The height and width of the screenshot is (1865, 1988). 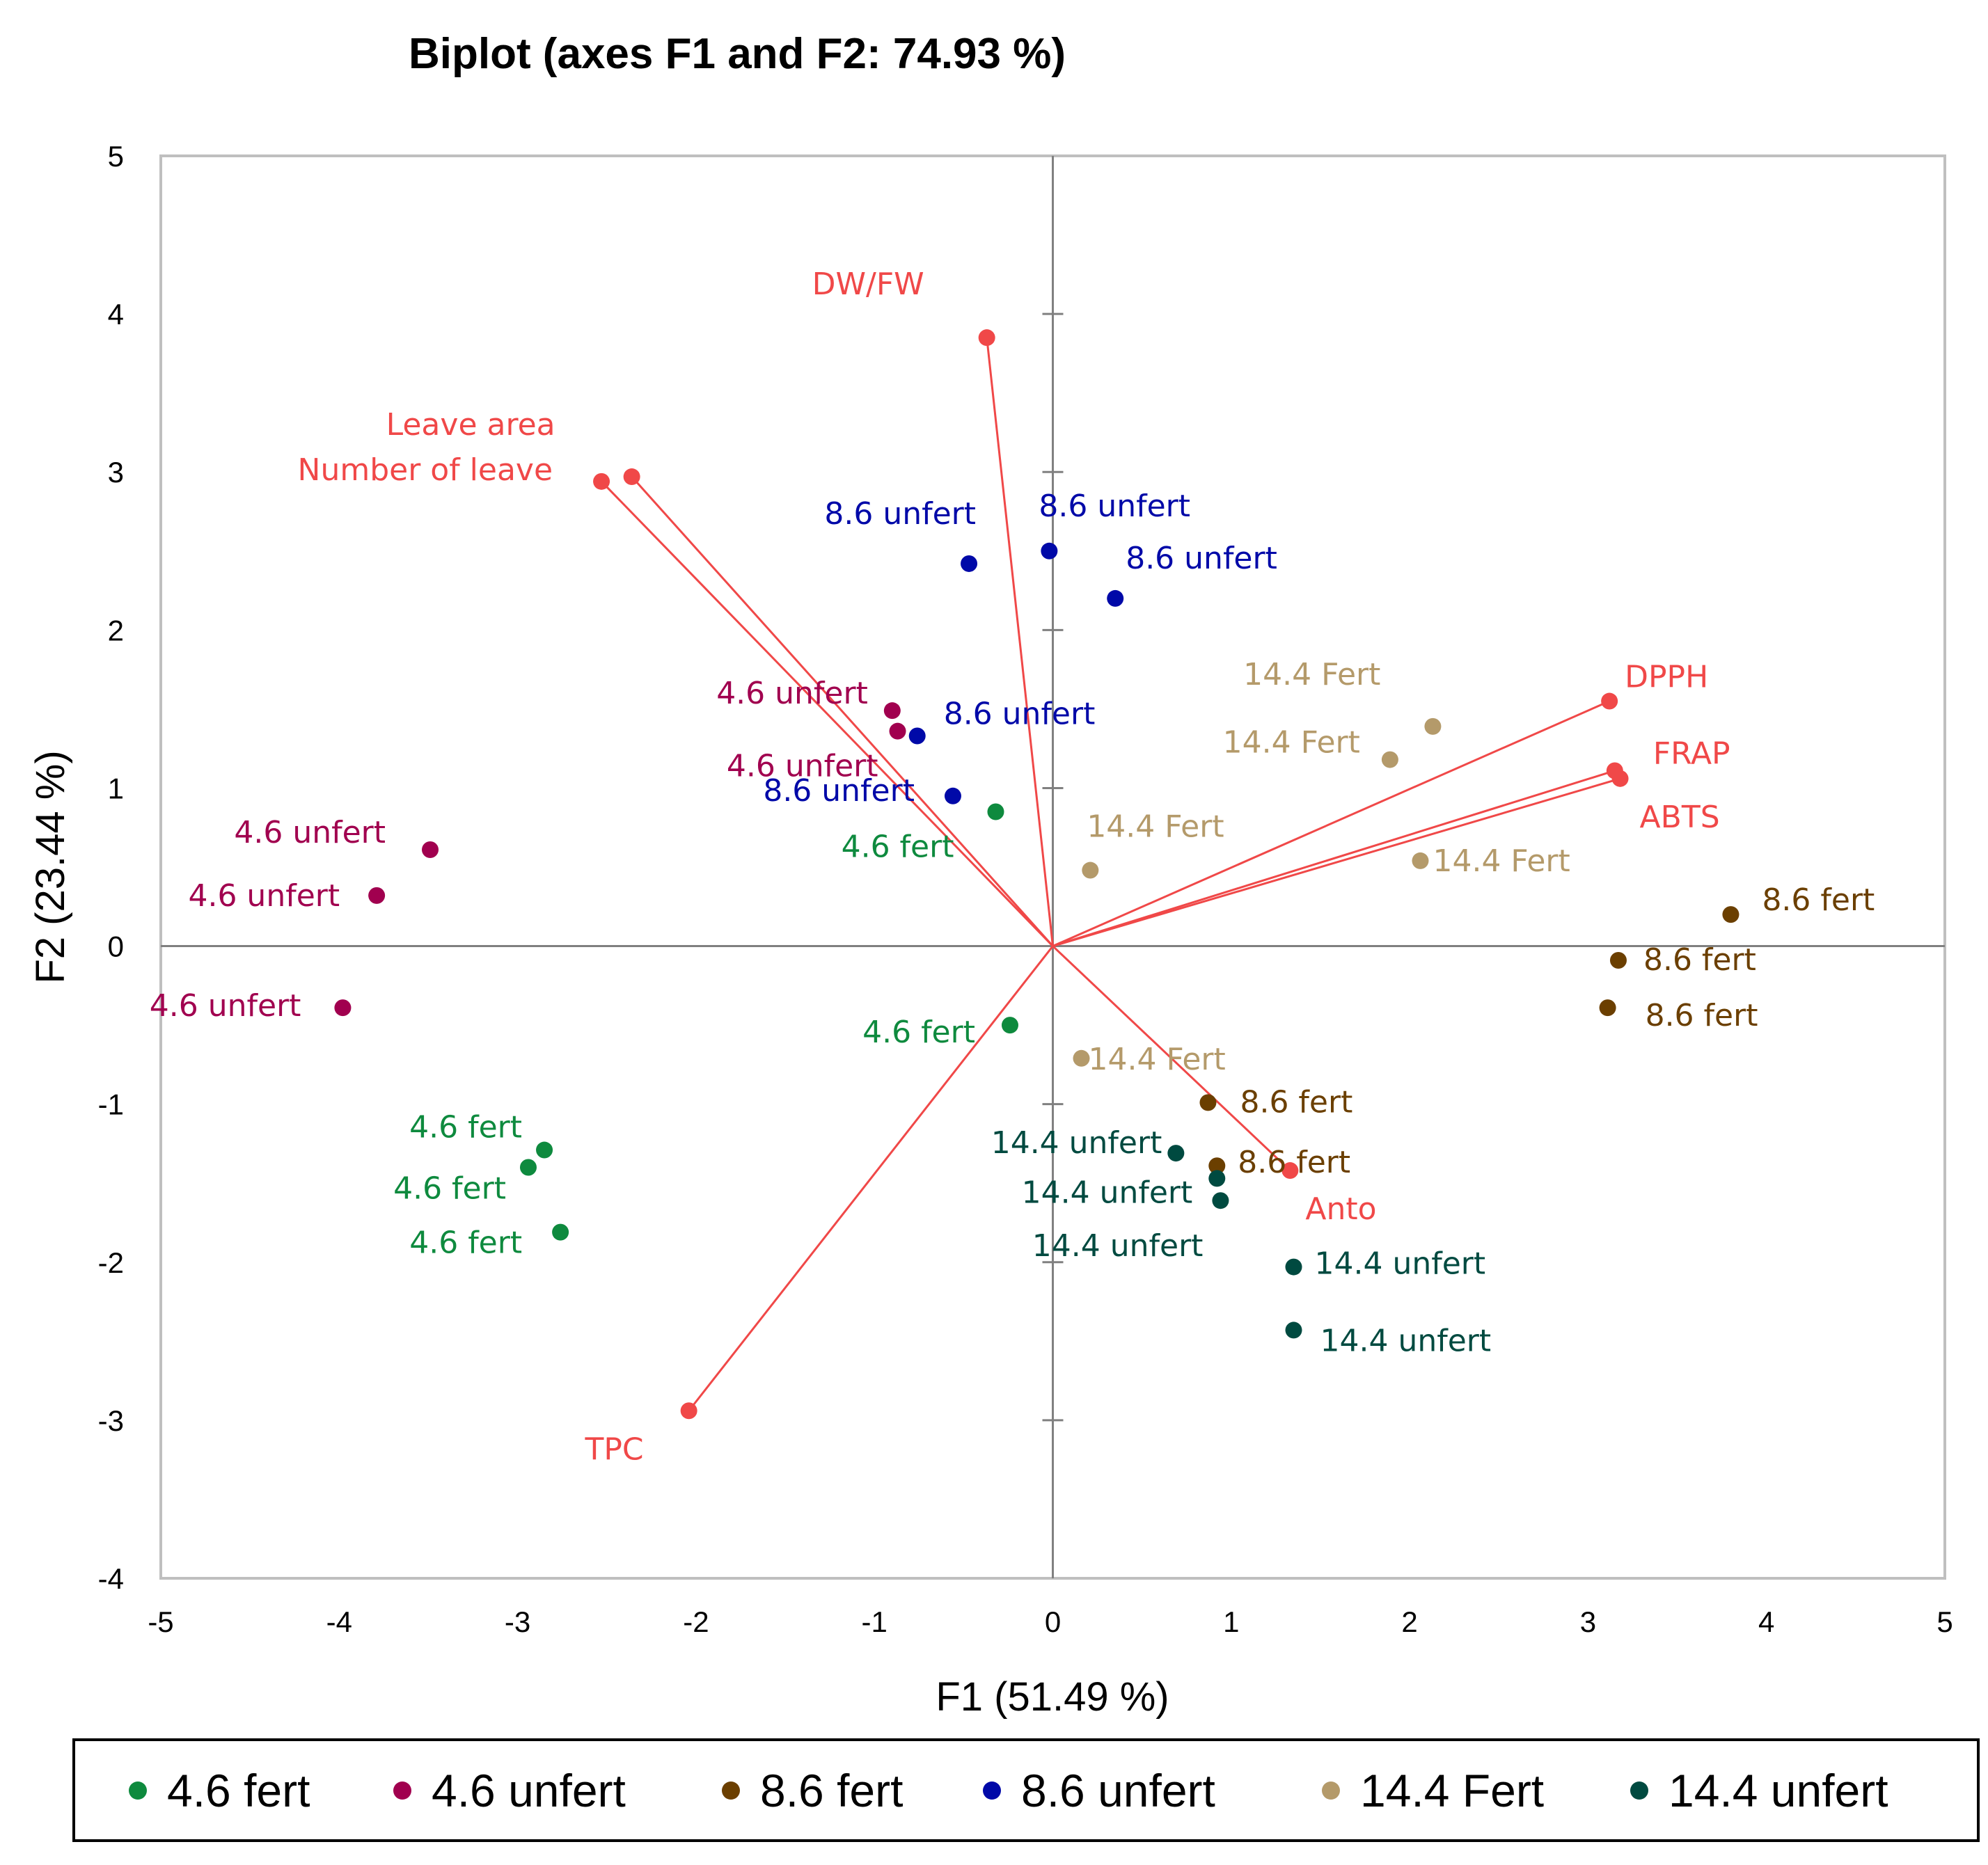 What do you see at coordinates (1020, 642) in the screenshot?
I see `vector-line-dw-fw` at bounding box center [1020, 642].